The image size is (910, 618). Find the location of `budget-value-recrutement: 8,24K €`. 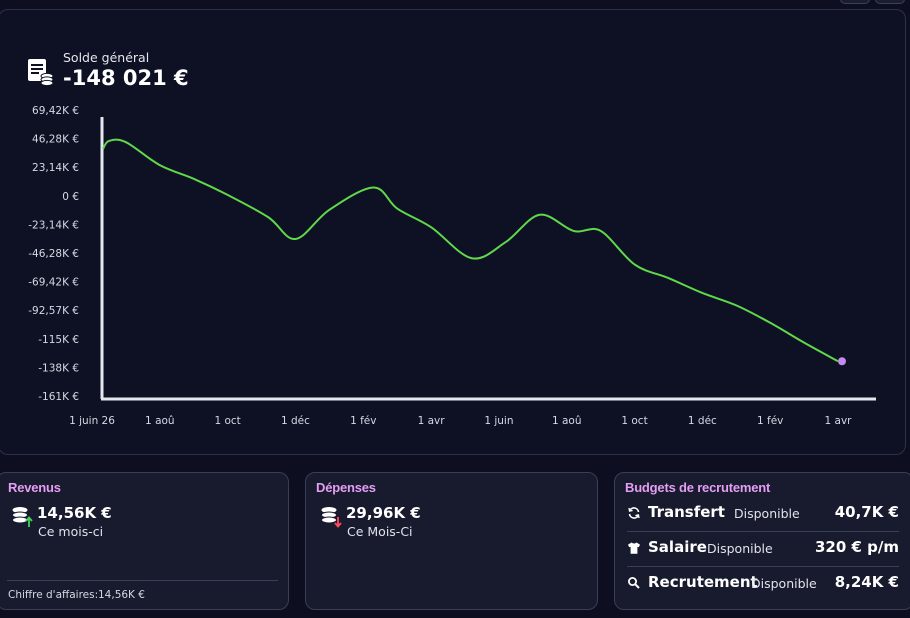

budget-value-recrutement: 8,24K € is located at coordinates (866, 582).